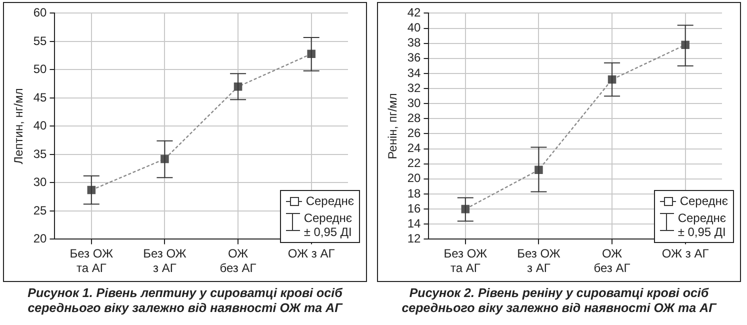 The height and width of the screenshot is (325, 747). What do you see at coordinates (414, 193) in the screenshot?
I see `y-tick-label: 18` at bounding box center [414, 193].